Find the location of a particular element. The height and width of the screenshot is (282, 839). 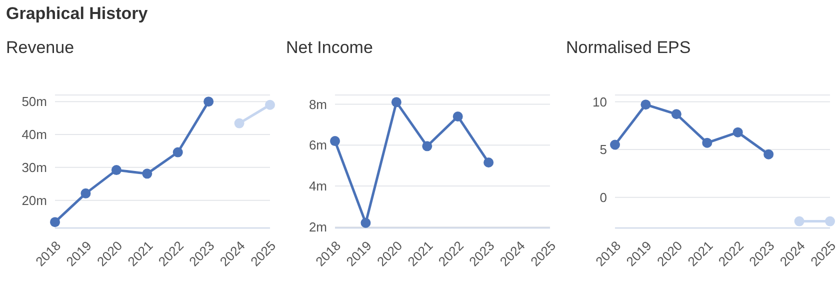

y-tick-label: 8m is located at coordinates (317, 104).